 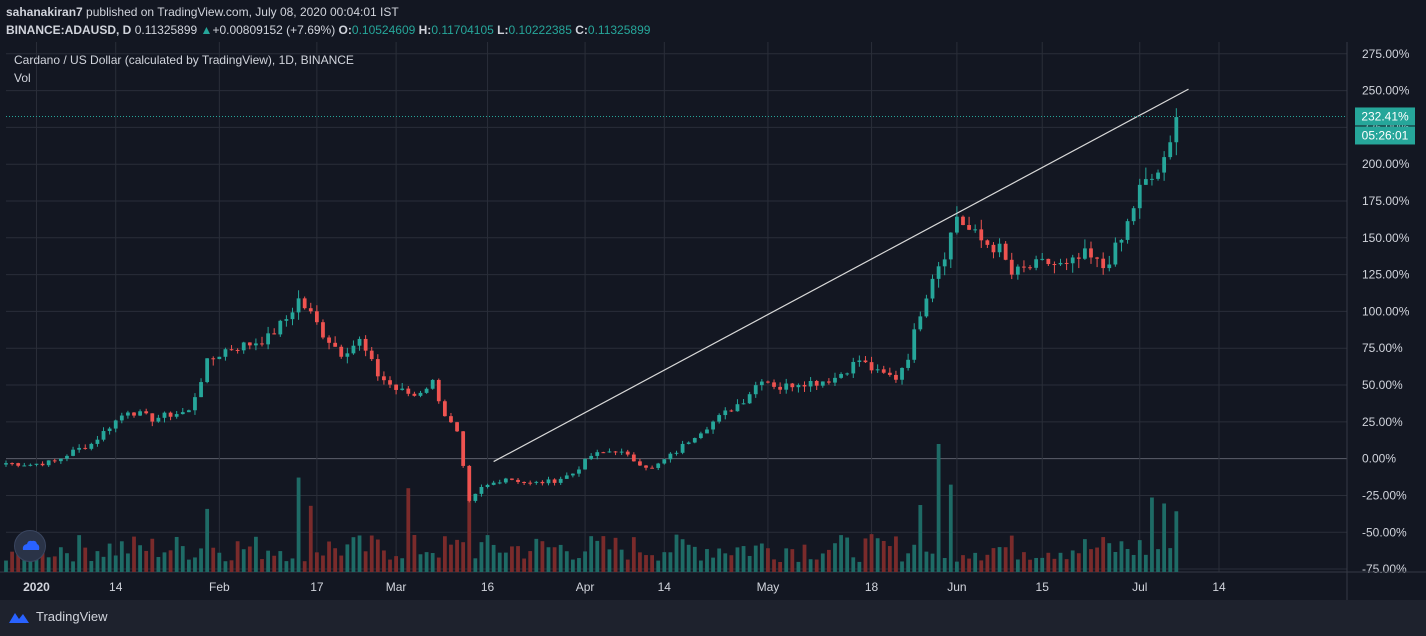 I want to click on tradingview-brand: TradingView, so click(x=58, y=616).